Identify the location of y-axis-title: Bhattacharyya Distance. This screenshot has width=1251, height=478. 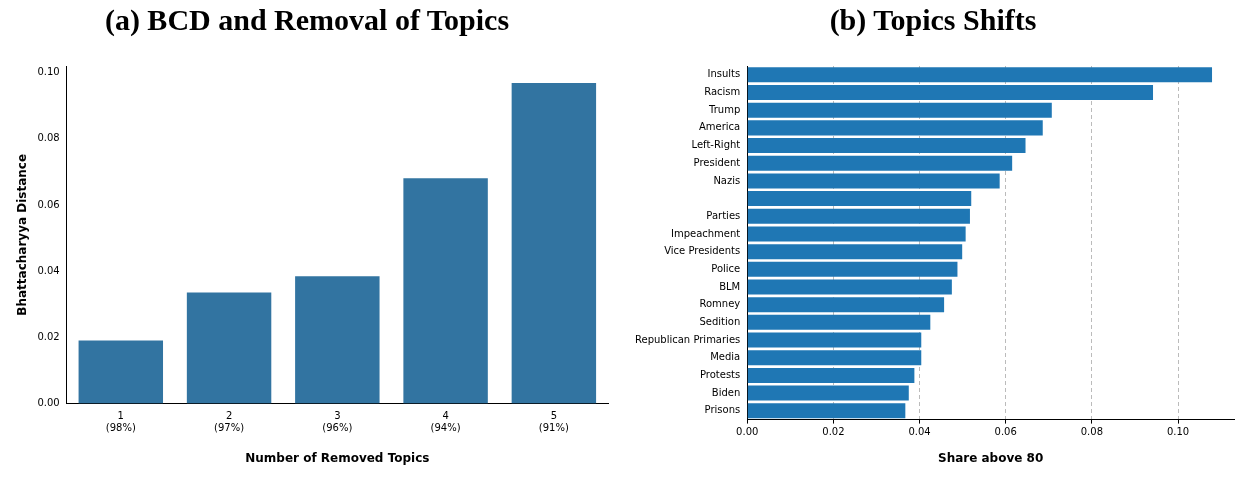
(22, 234).